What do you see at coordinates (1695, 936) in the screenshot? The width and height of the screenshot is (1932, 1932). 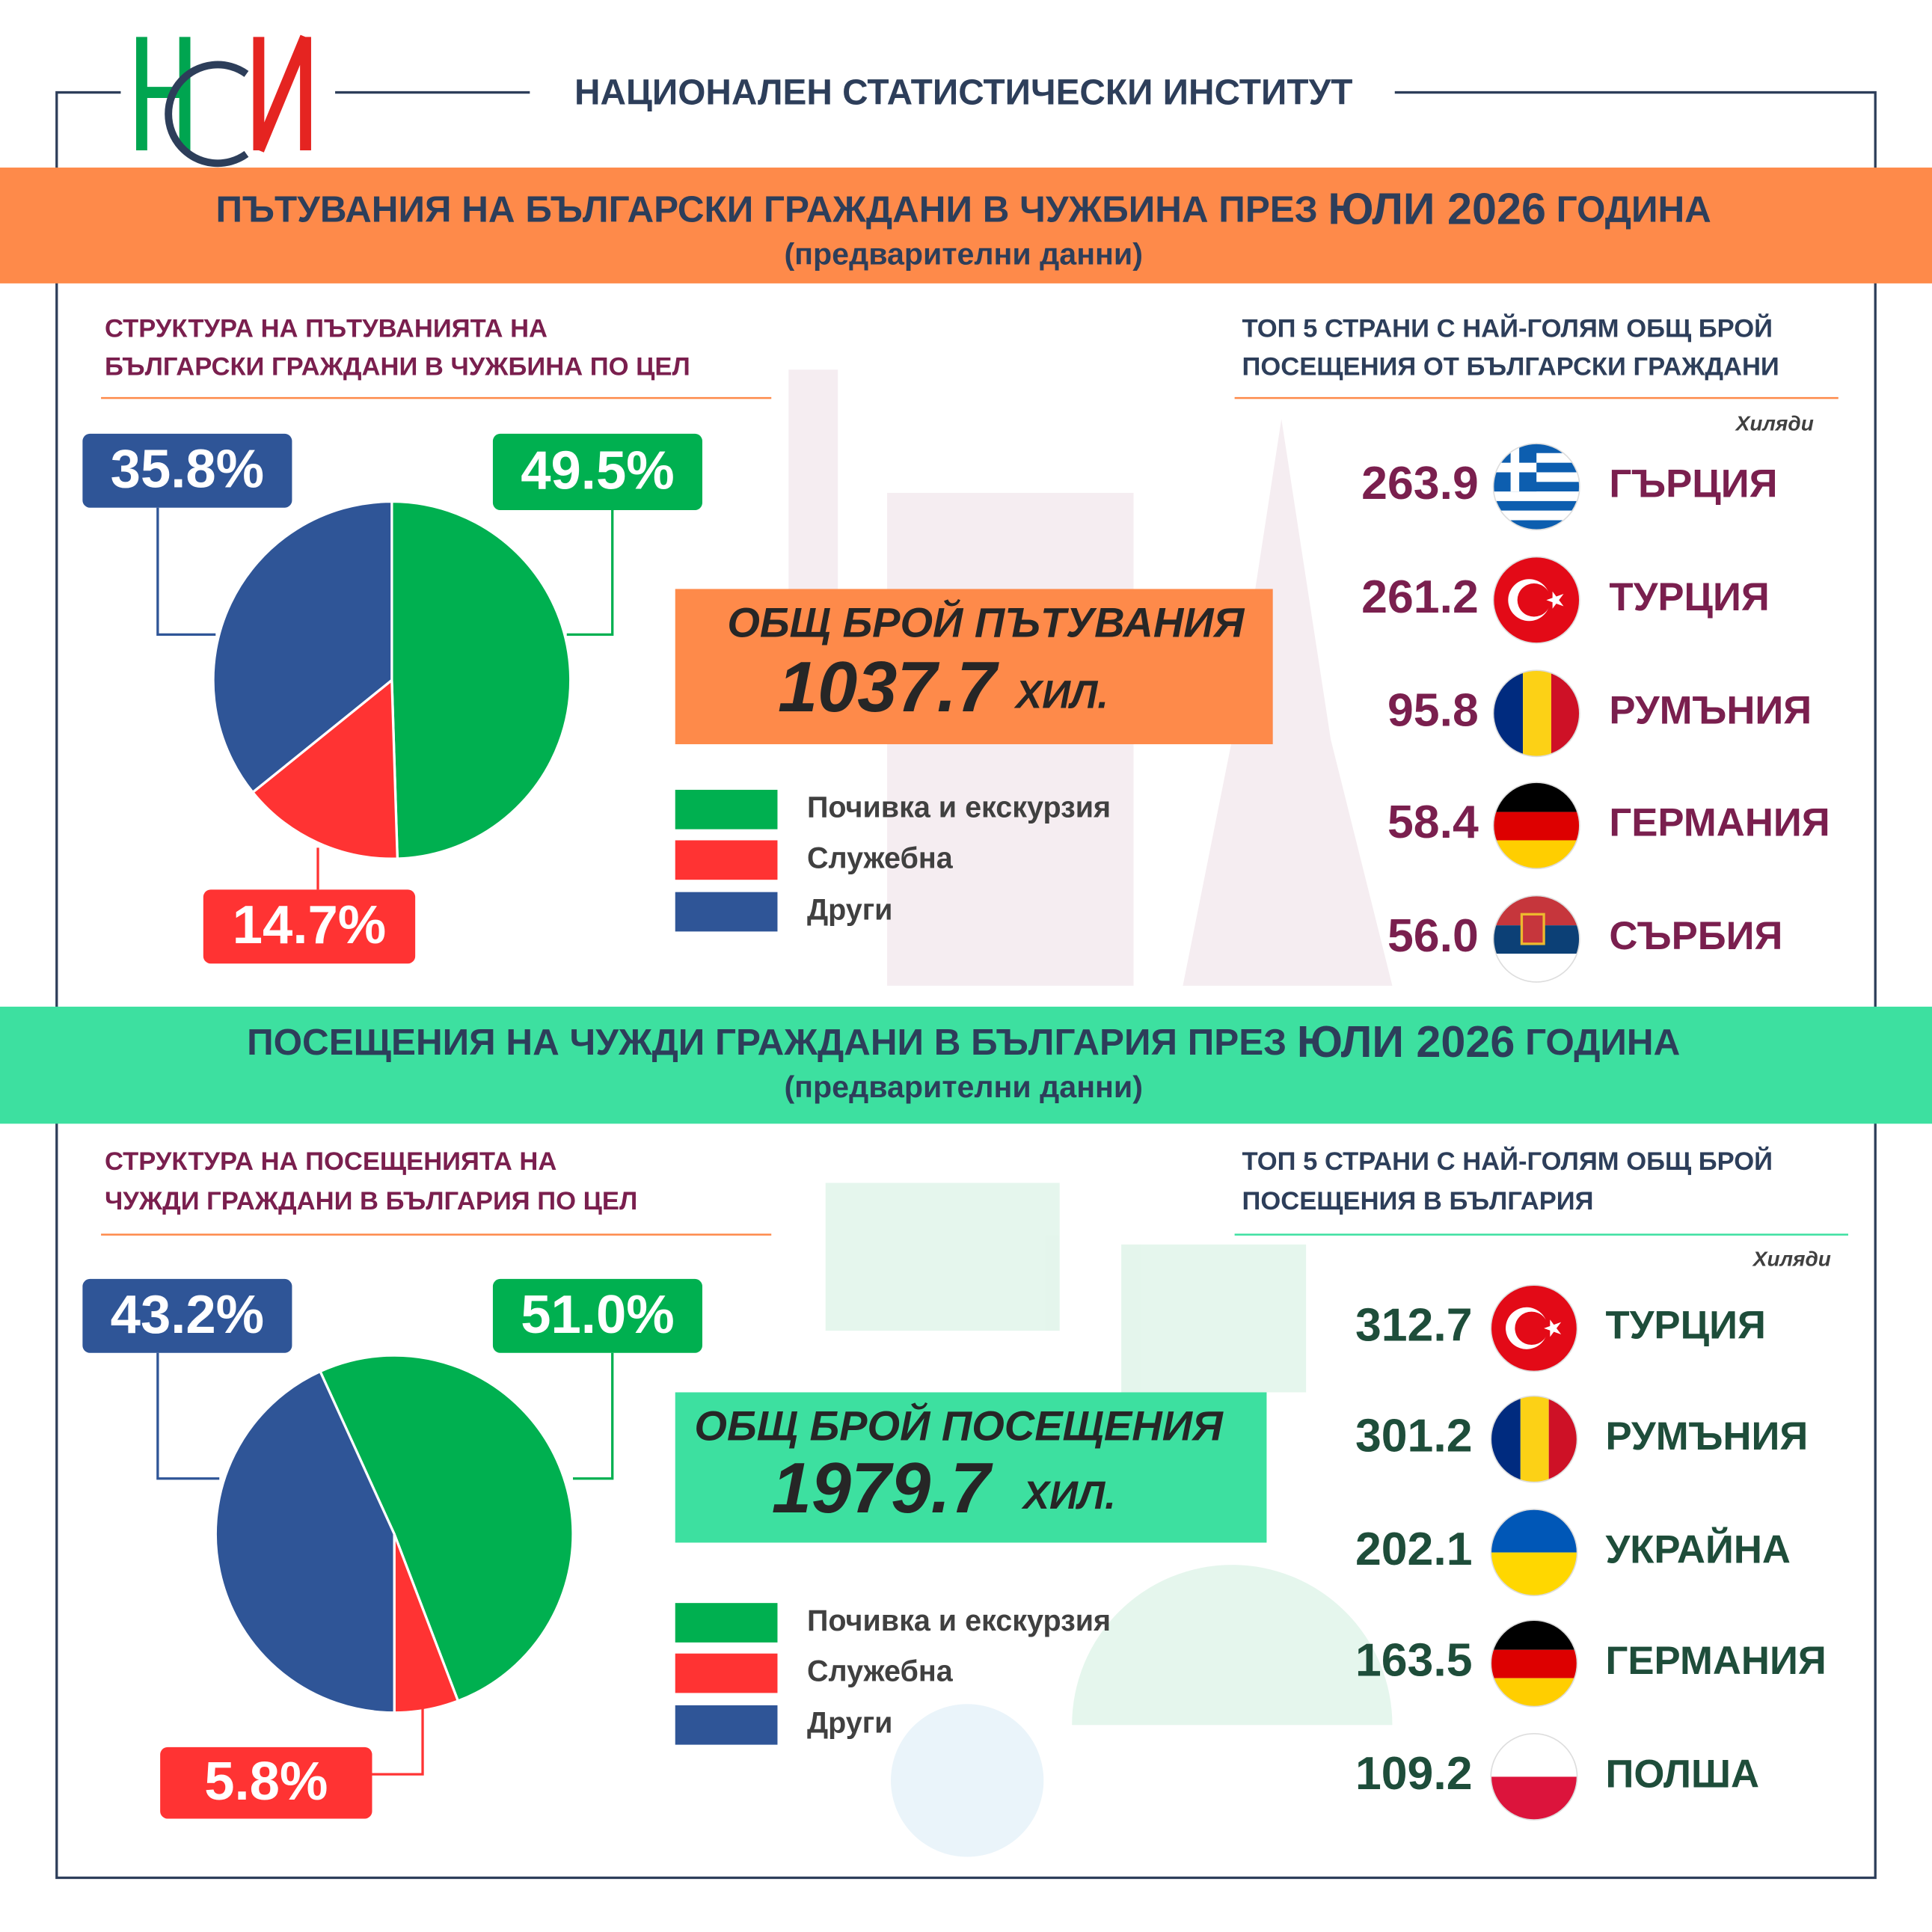 I see `country-name: СЪРБИЯ` at bounding box center [1695, 936].